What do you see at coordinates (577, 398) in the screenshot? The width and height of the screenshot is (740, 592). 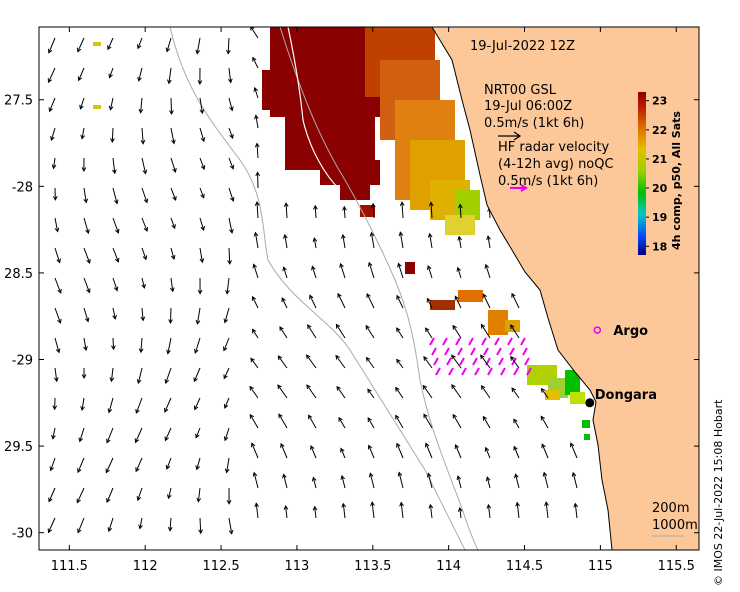 I see `sst-cell` at bounding box center [577, 398].